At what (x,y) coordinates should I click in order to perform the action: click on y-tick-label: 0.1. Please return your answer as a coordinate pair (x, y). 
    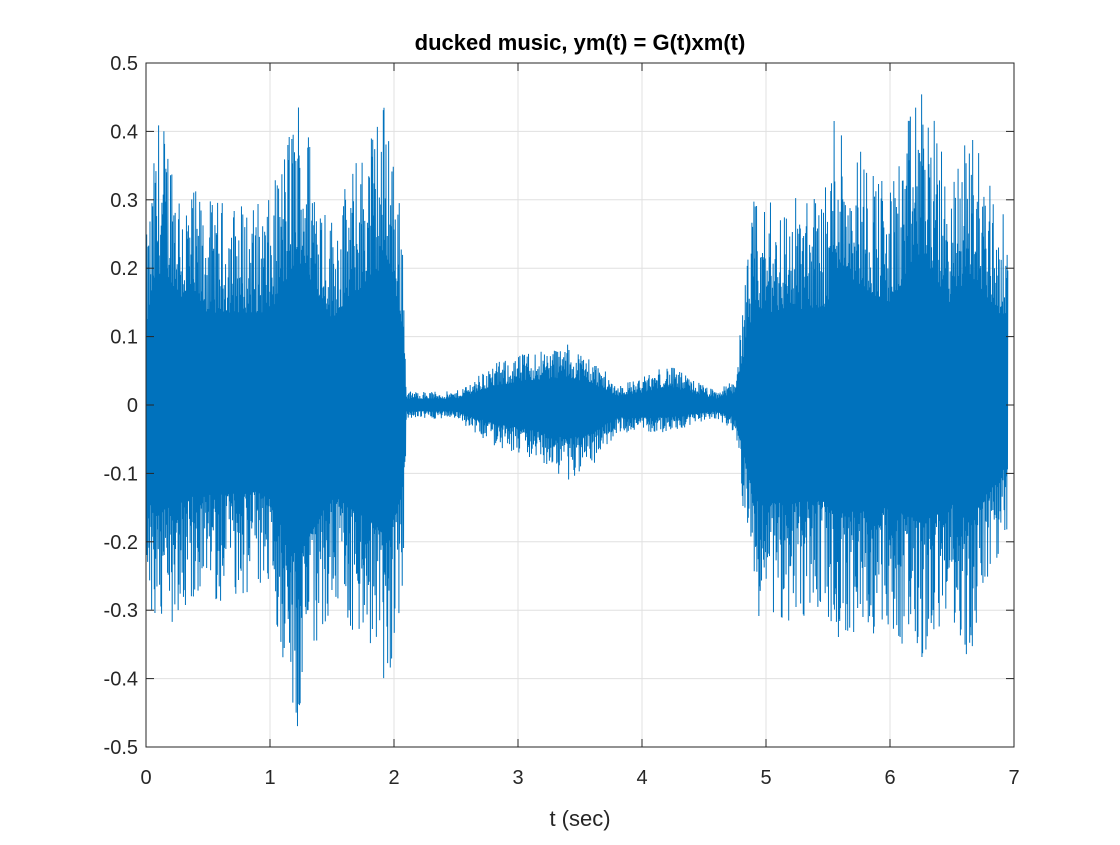
    Looking at the image, I should click on (124, 338).